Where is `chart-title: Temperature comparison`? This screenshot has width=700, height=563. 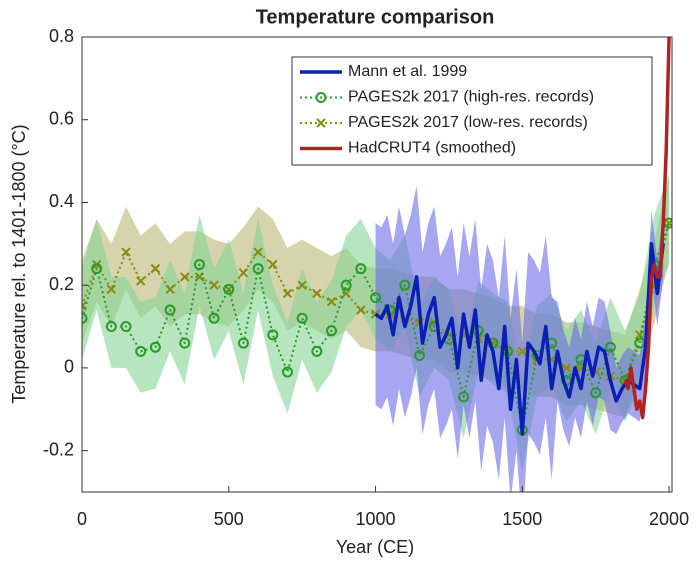 chart-title: Temperature comparison is located at coordinates (375, 17).